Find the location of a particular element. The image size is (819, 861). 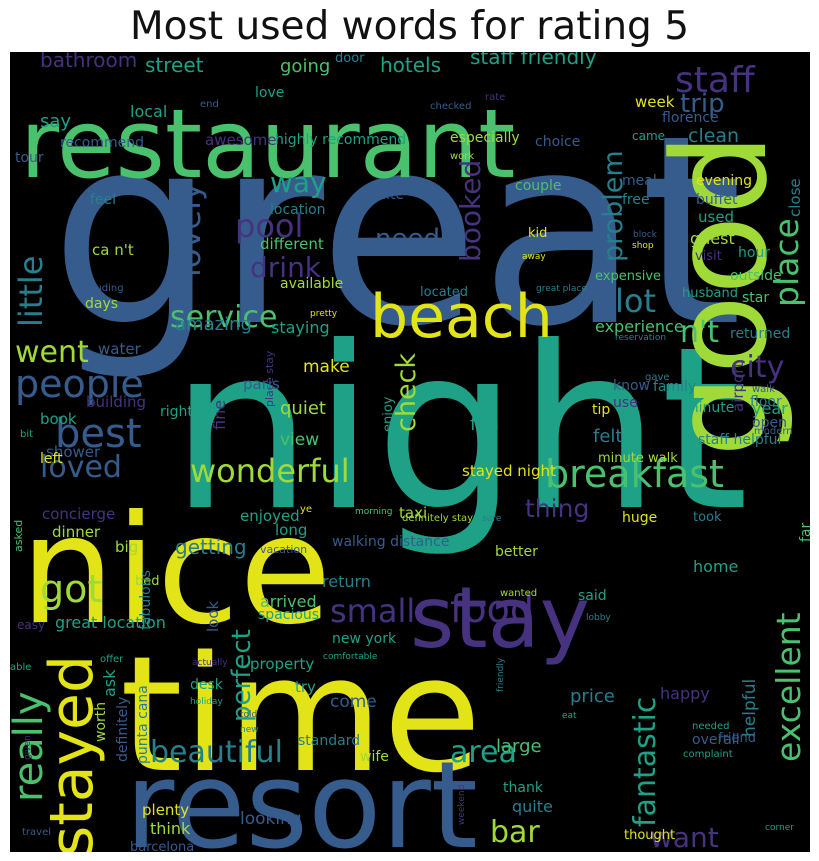

word-service: service is located at coordinates (223, 317).